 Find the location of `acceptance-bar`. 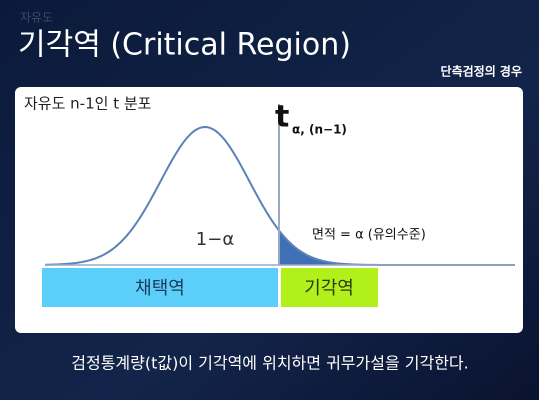

acceptance-bar is located at coordinates (160, 287).